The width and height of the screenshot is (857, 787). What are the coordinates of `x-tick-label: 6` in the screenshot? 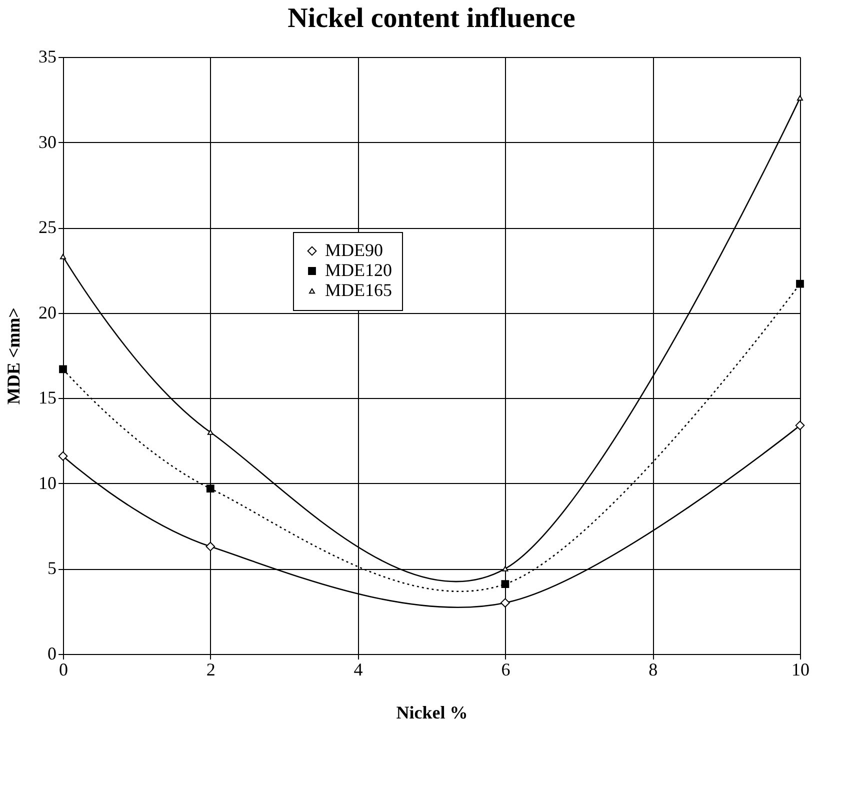 It's located at (505, 670).